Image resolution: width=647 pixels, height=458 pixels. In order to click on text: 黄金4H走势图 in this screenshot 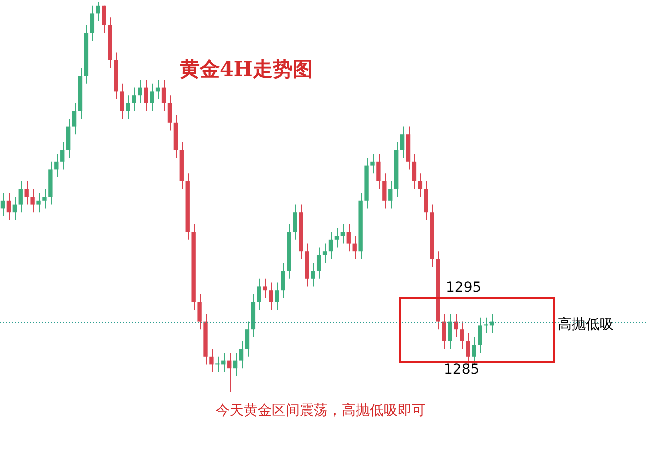, I will do `click(246, 69)`.